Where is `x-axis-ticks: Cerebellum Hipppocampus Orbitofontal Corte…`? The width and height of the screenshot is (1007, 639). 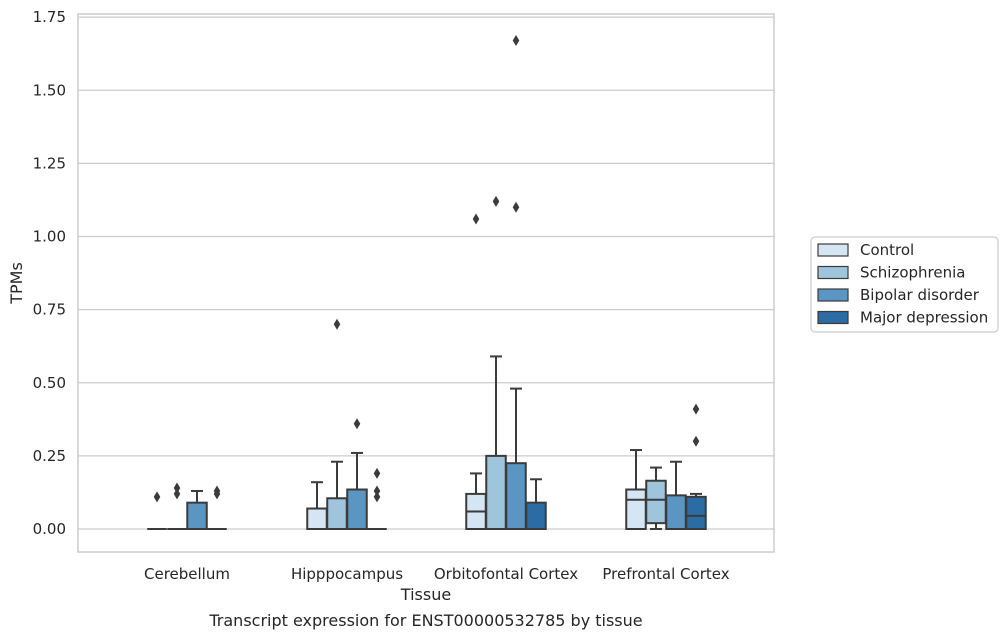 x-axis-ticks: Cerebellum Hipppocampus Orbitofontal Corte… is located at coordinates (437, 574).